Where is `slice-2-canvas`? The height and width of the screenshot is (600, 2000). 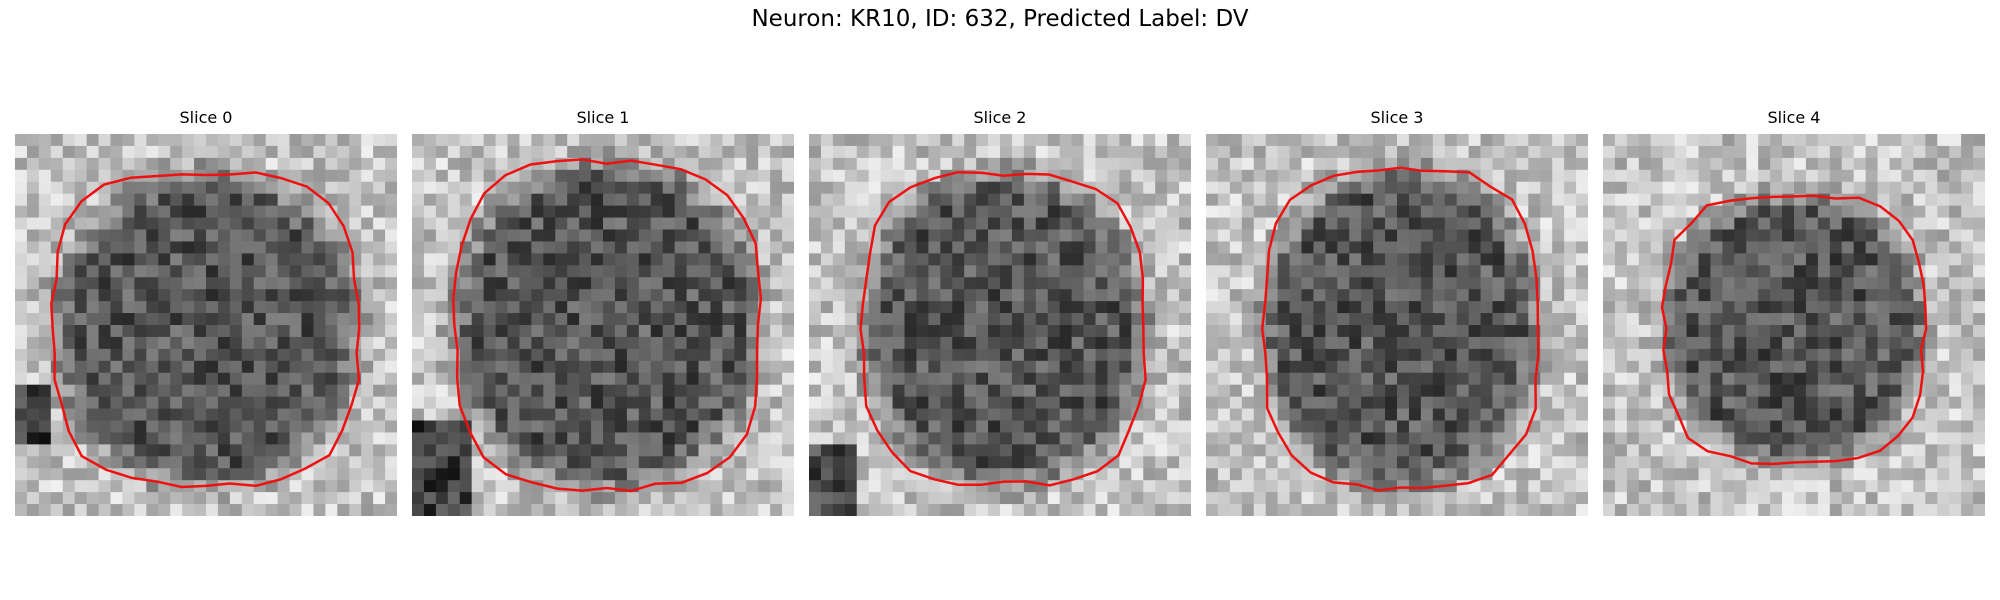
slice-2-canvas is located at coordinates (1000, 325).